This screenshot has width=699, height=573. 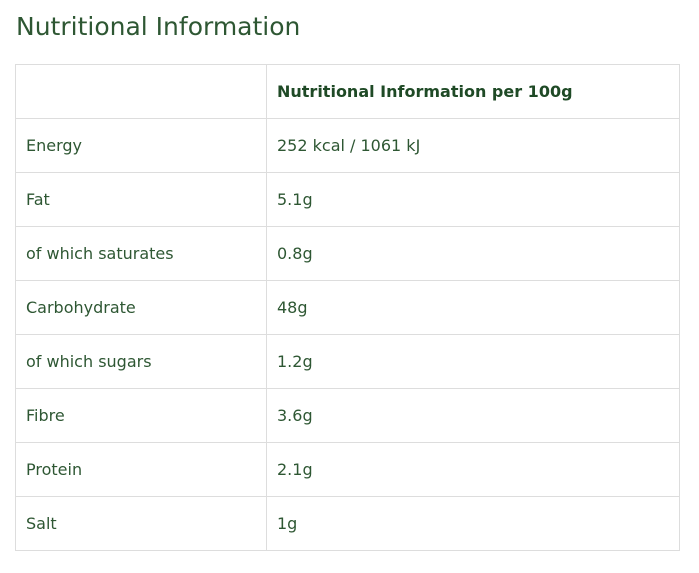 What do you see at coordinates (141, 469) in the screenshot?
I see `nutrient-label: Protein` at bounding box center [141, 469].